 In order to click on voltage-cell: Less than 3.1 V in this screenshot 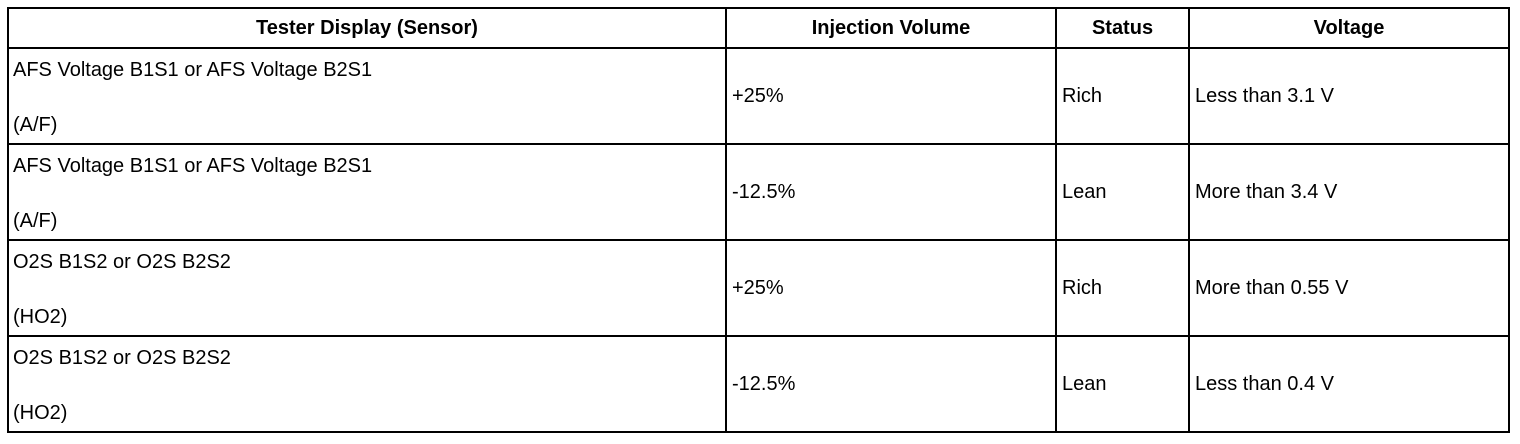, I will do `click(1349, 96)`.